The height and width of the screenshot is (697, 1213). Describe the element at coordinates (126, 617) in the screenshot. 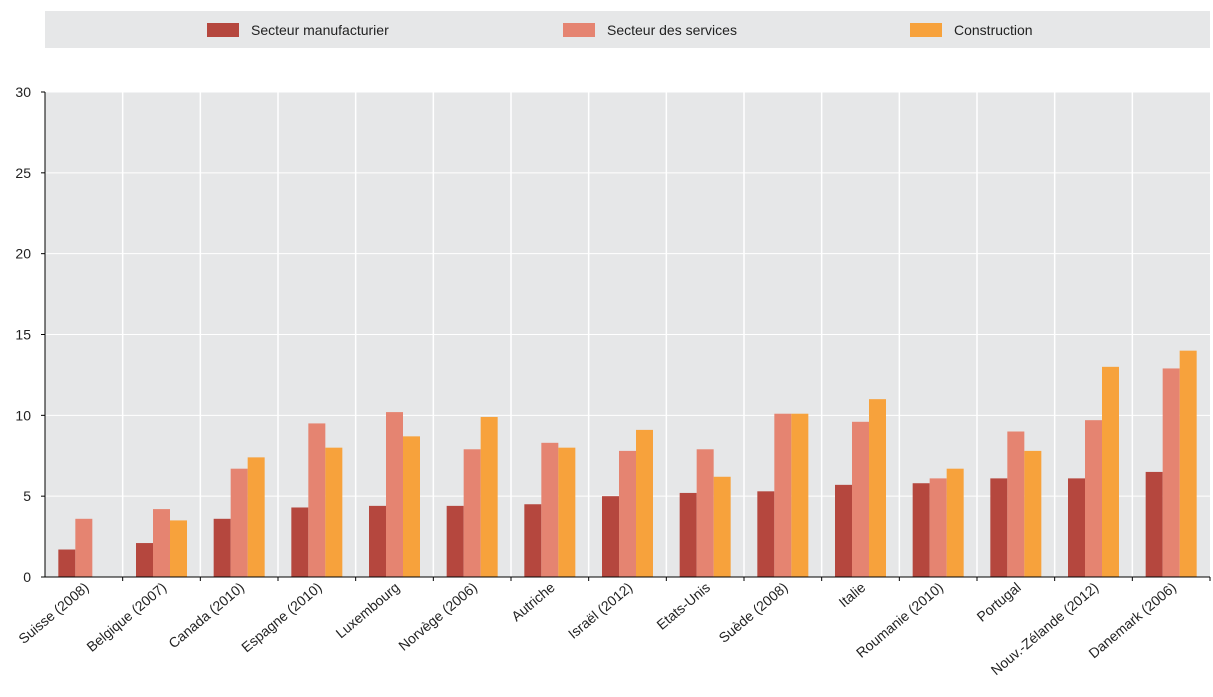

I see `x-tick-label: Belgique (2007)` at that location.